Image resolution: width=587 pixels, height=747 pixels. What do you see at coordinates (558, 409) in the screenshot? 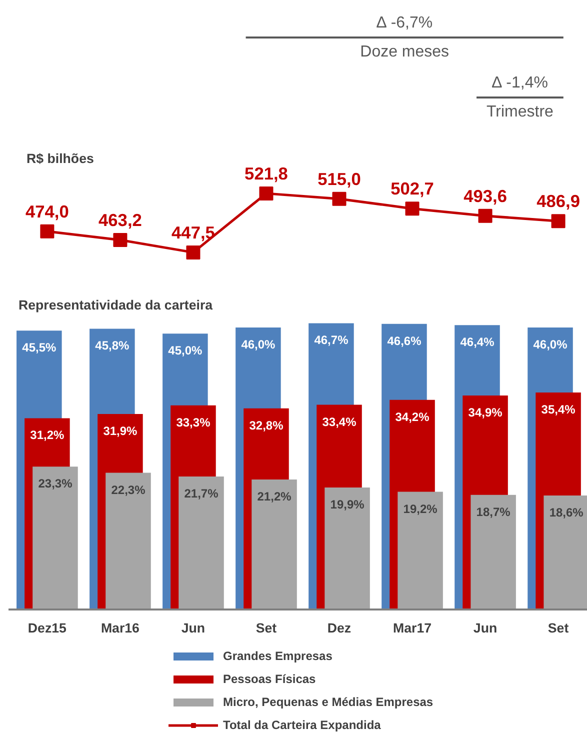
I see `data-label: 35,4%` at bounding box center [558, 409].